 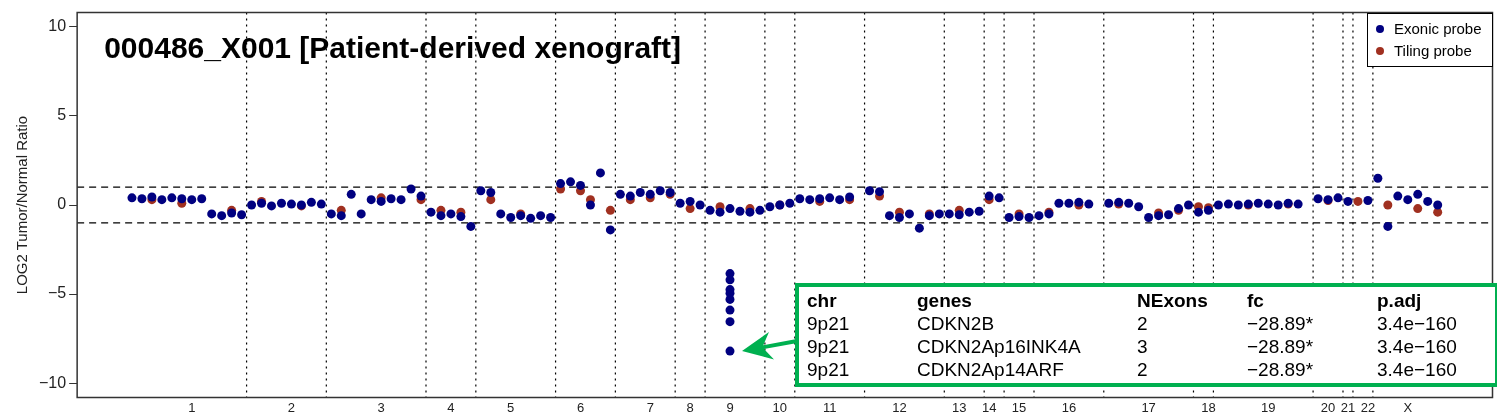 What do you see at coordinates (393, 47) in the screenshot?
I see `text: 000486_X001 [Patient-derived xenograft]` at bounding box center [393, 47].